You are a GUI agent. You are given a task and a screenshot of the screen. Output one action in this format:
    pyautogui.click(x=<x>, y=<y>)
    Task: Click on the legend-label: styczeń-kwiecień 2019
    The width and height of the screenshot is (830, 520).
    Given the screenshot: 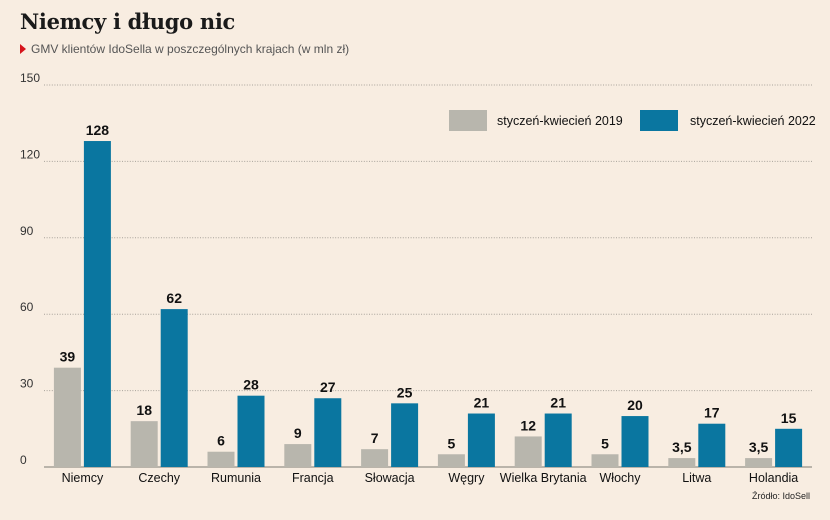 What is the action you would take?
    pyautogui.click(x=560, y=121)
    